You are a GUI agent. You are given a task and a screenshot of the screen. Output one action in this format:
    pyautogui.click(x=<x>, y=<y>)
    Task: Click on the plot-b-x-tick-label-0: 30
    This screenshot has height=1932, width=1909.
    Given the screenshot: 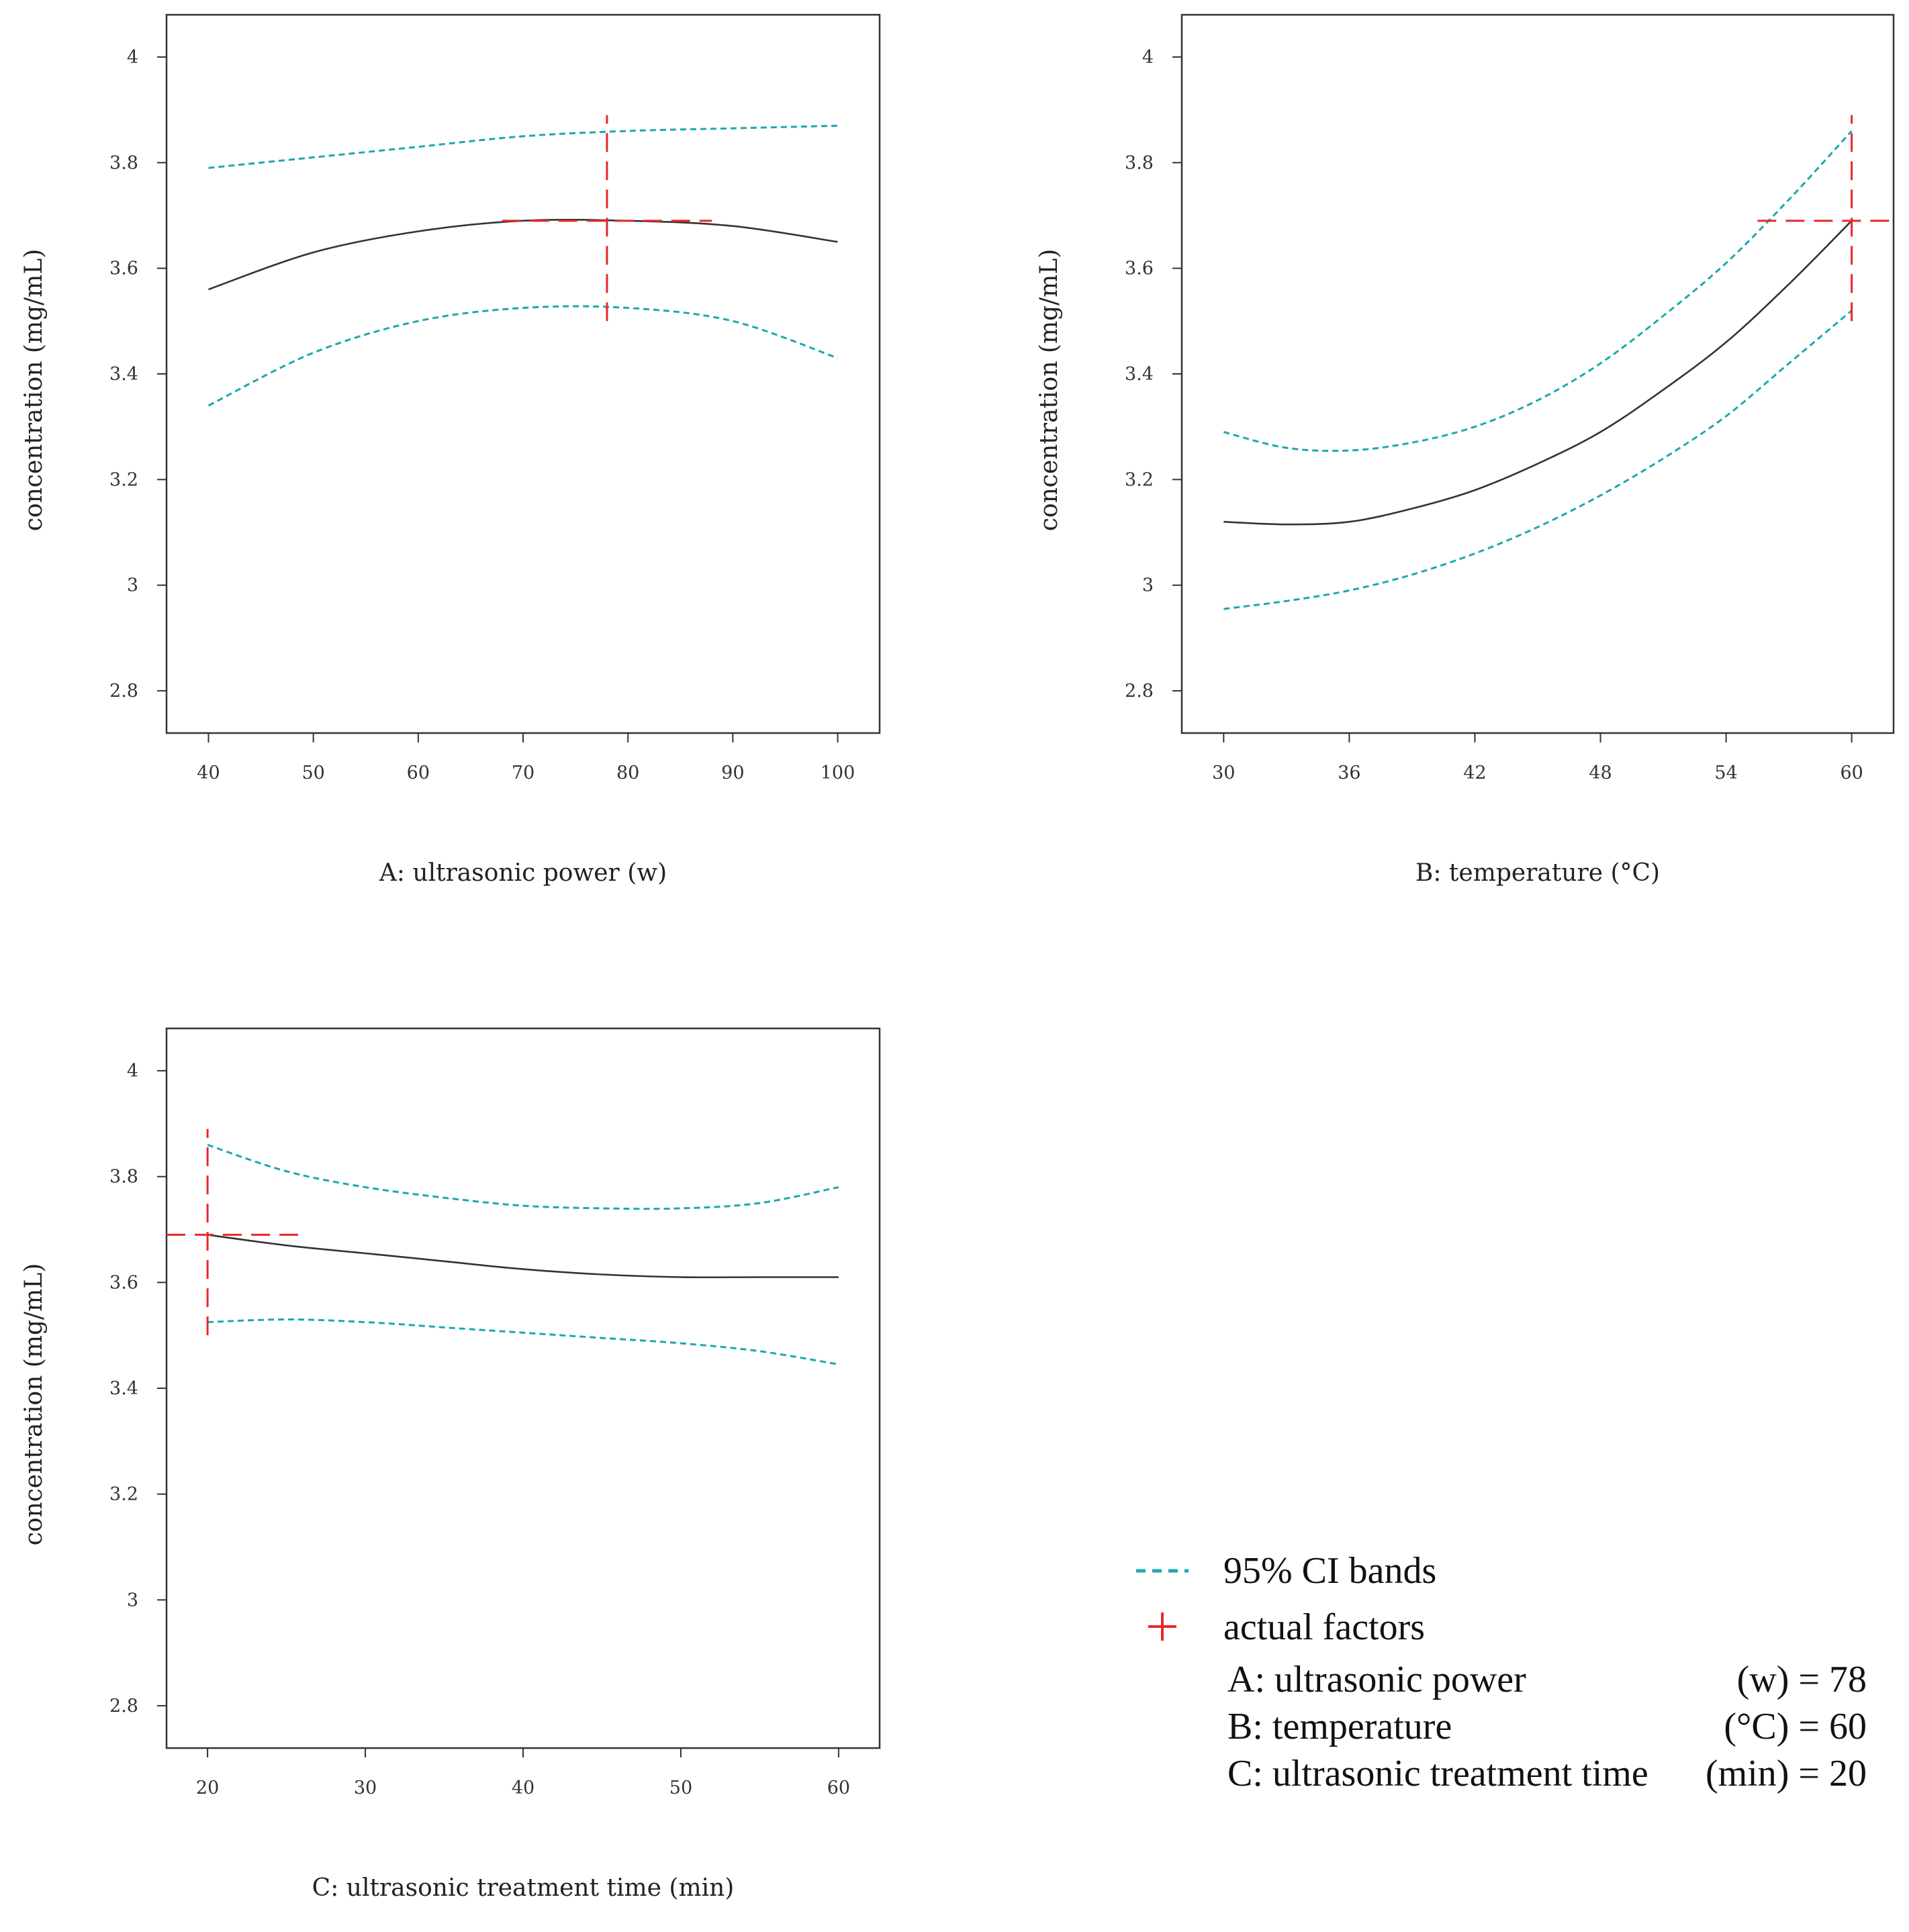 What is the action you would take?
    pyautogui.click(x=1223, y=773)
    